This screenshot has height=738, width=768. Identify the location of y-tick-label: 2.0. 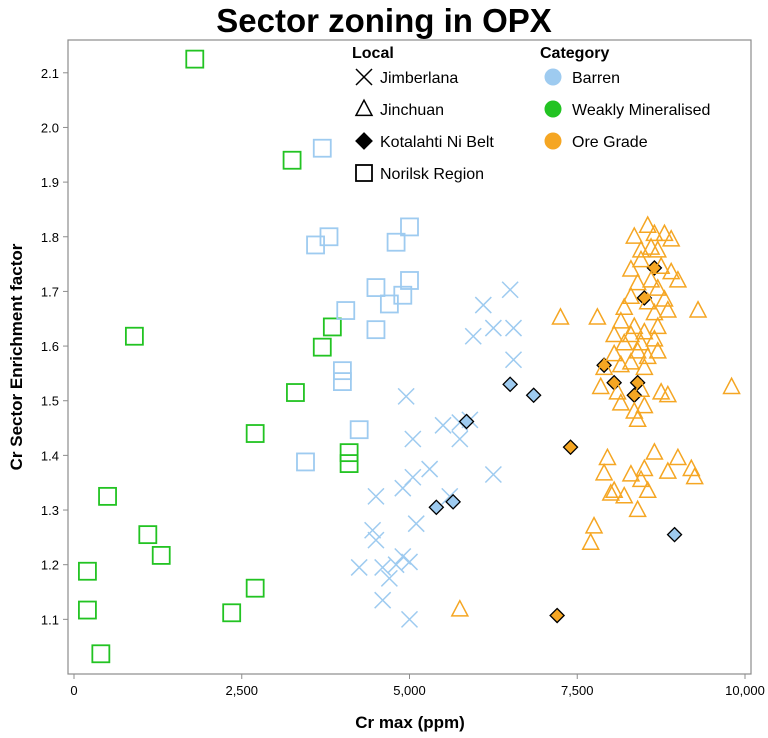
(50, 127).